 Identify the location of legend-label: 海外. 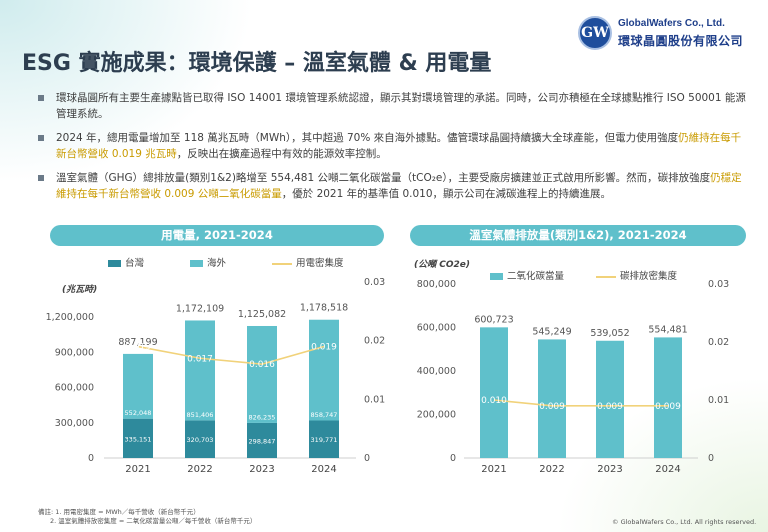
(217, 263).